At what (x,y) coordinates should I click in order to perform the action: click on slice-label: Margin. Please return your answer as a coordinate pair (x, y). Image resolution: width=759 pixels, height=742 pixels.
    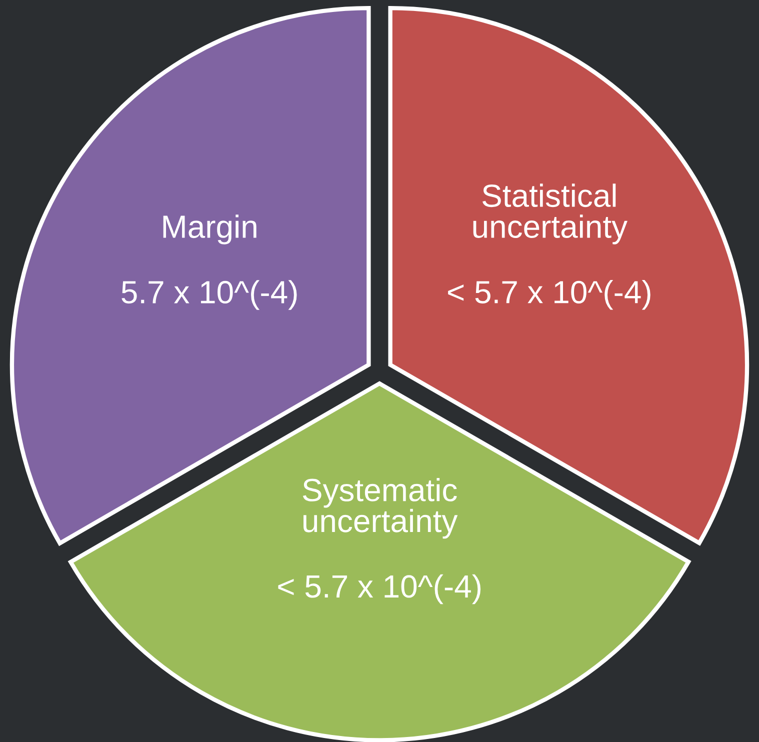
    Looking at the image, I should click on (209, 229).